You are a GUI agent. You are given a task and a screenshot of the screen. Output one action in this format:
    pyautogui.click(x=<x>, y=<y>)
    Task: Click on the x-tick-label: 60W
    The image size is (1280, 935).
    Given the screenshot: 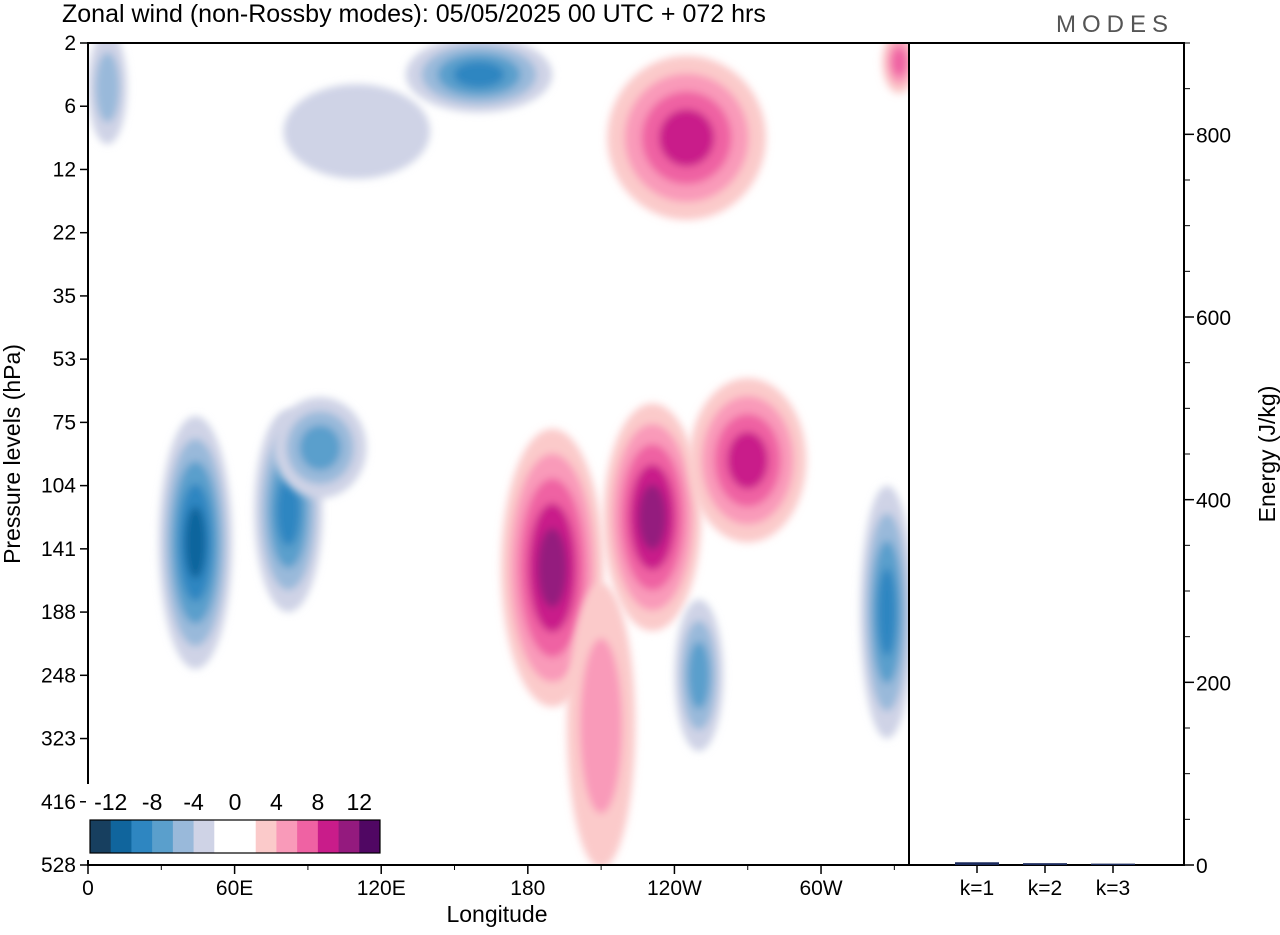 What is the action you would take?
    pyautogui.click(x=820, y=888)
    